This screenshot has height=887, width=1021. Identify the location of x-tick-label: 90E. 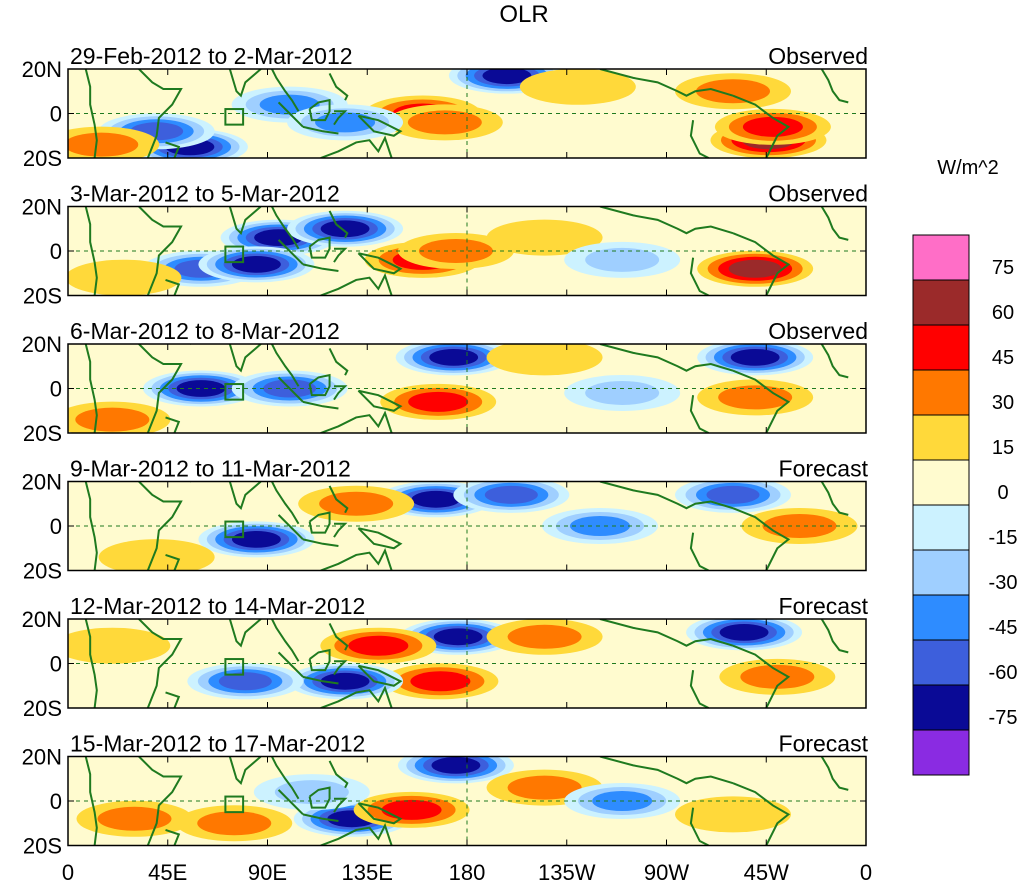
(267, 872).